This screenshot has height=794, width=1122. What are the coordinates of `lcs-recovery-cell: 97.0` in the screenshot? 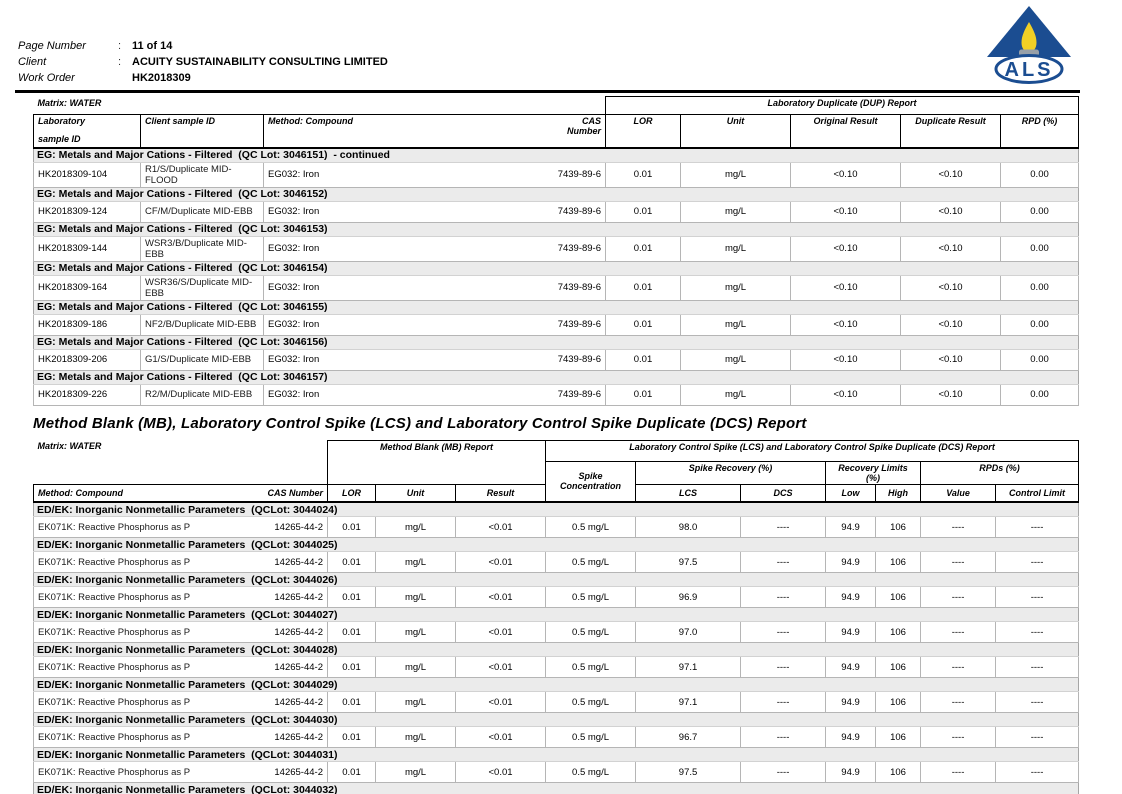 It's located at (688, 632).